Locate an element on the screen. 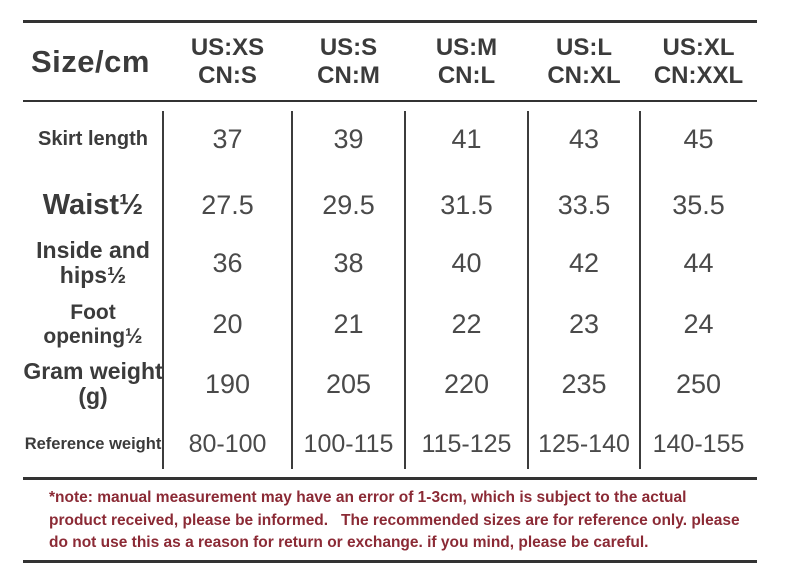 This screenshot has height=584, width=790. table-cell: 42 is located at coordinates (584, 262).